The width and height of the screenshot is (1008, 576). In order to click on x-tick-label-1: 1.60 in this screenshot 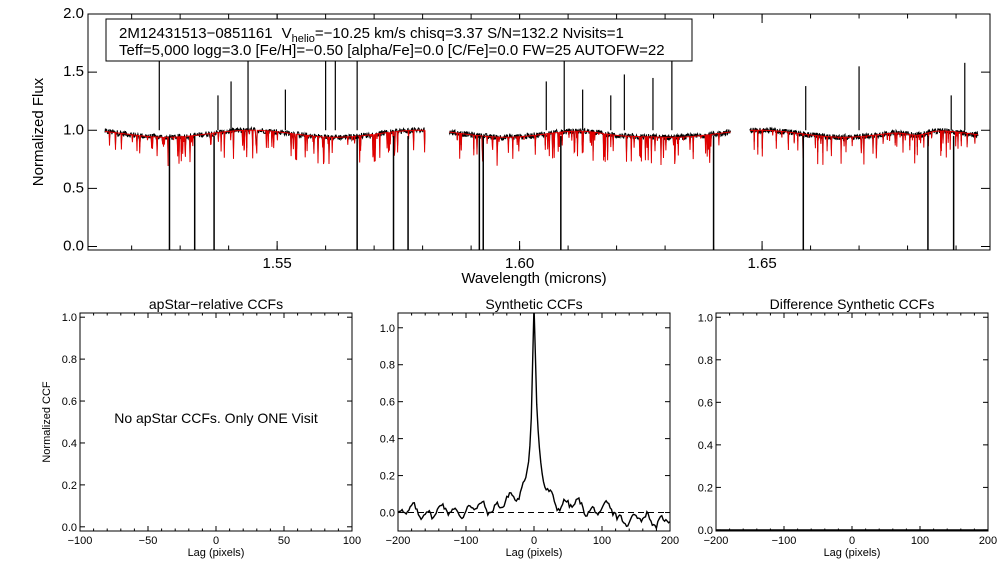, I will do `click(519, 263)`.